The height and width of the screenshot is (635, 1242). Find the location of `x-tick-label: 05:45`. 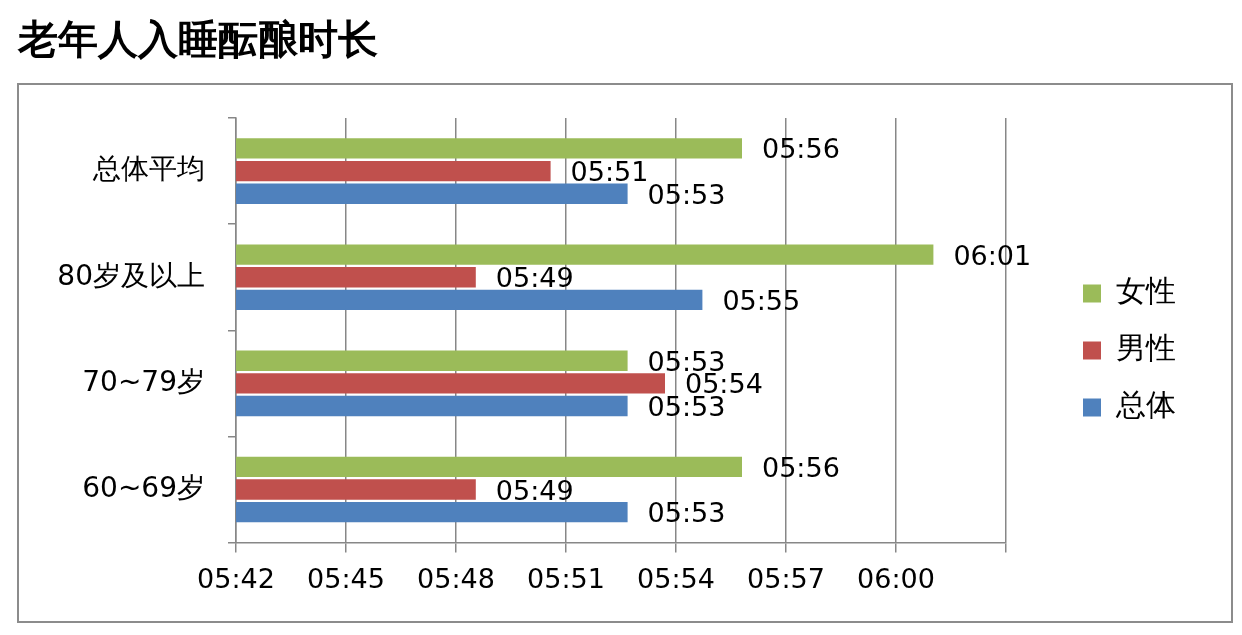

x-tick-label: 05:45 is located at coordinates (346, 578).